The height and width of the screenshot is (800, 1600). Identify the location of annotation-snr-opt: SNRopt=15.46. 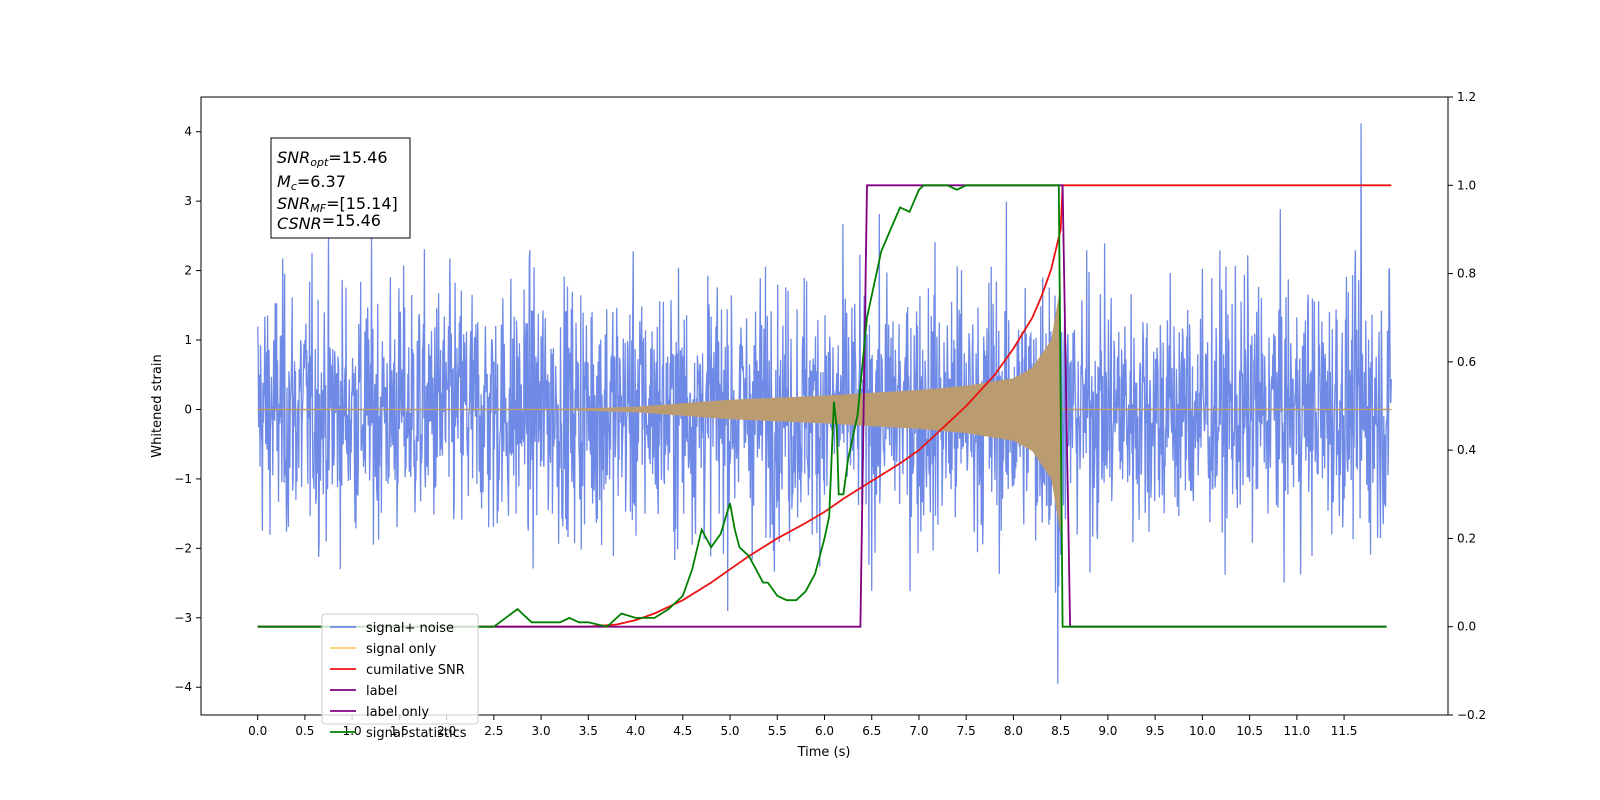
(332, 158).